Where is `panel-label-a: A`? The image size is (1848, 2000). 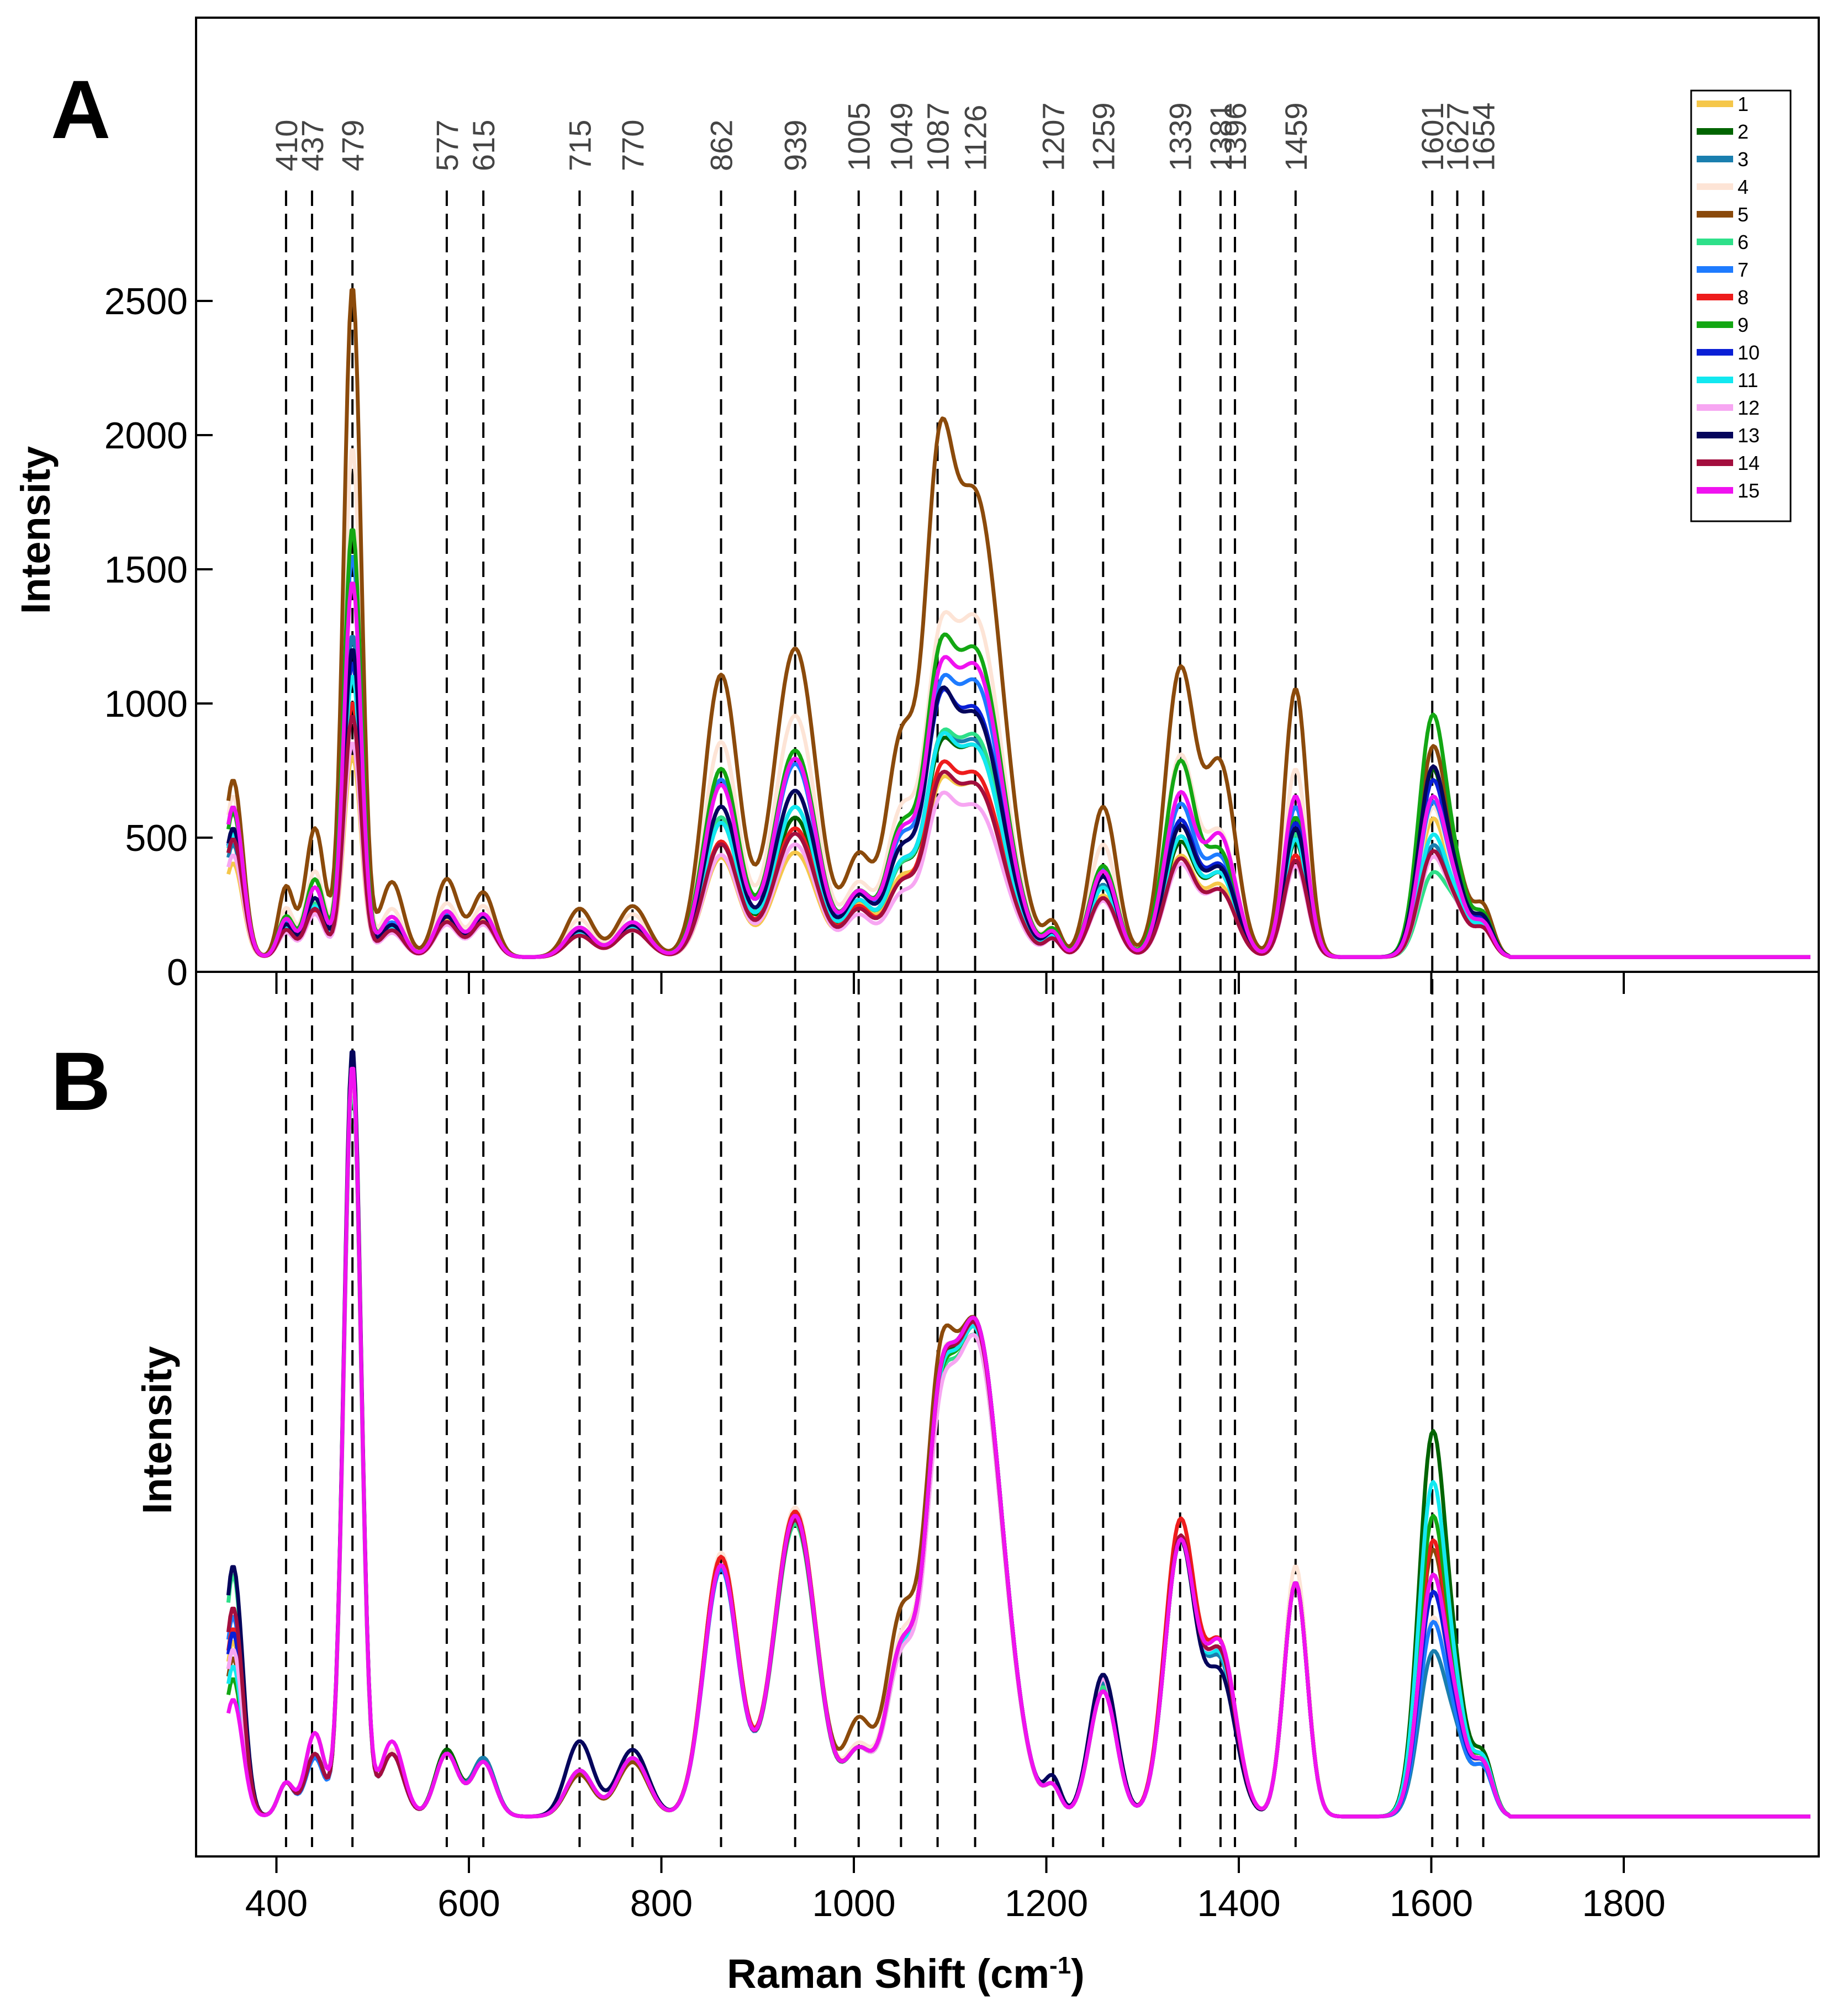 panel-label-a: A is located at coordinates (80, 109).